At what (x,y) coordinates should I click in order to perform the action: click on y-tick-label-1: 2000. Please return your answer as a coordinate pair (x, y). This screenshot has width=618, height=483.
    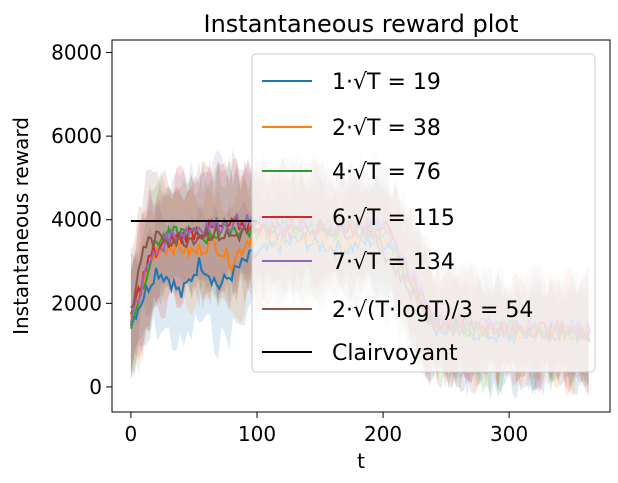
    Looking at the image, I should click on (76, 303).